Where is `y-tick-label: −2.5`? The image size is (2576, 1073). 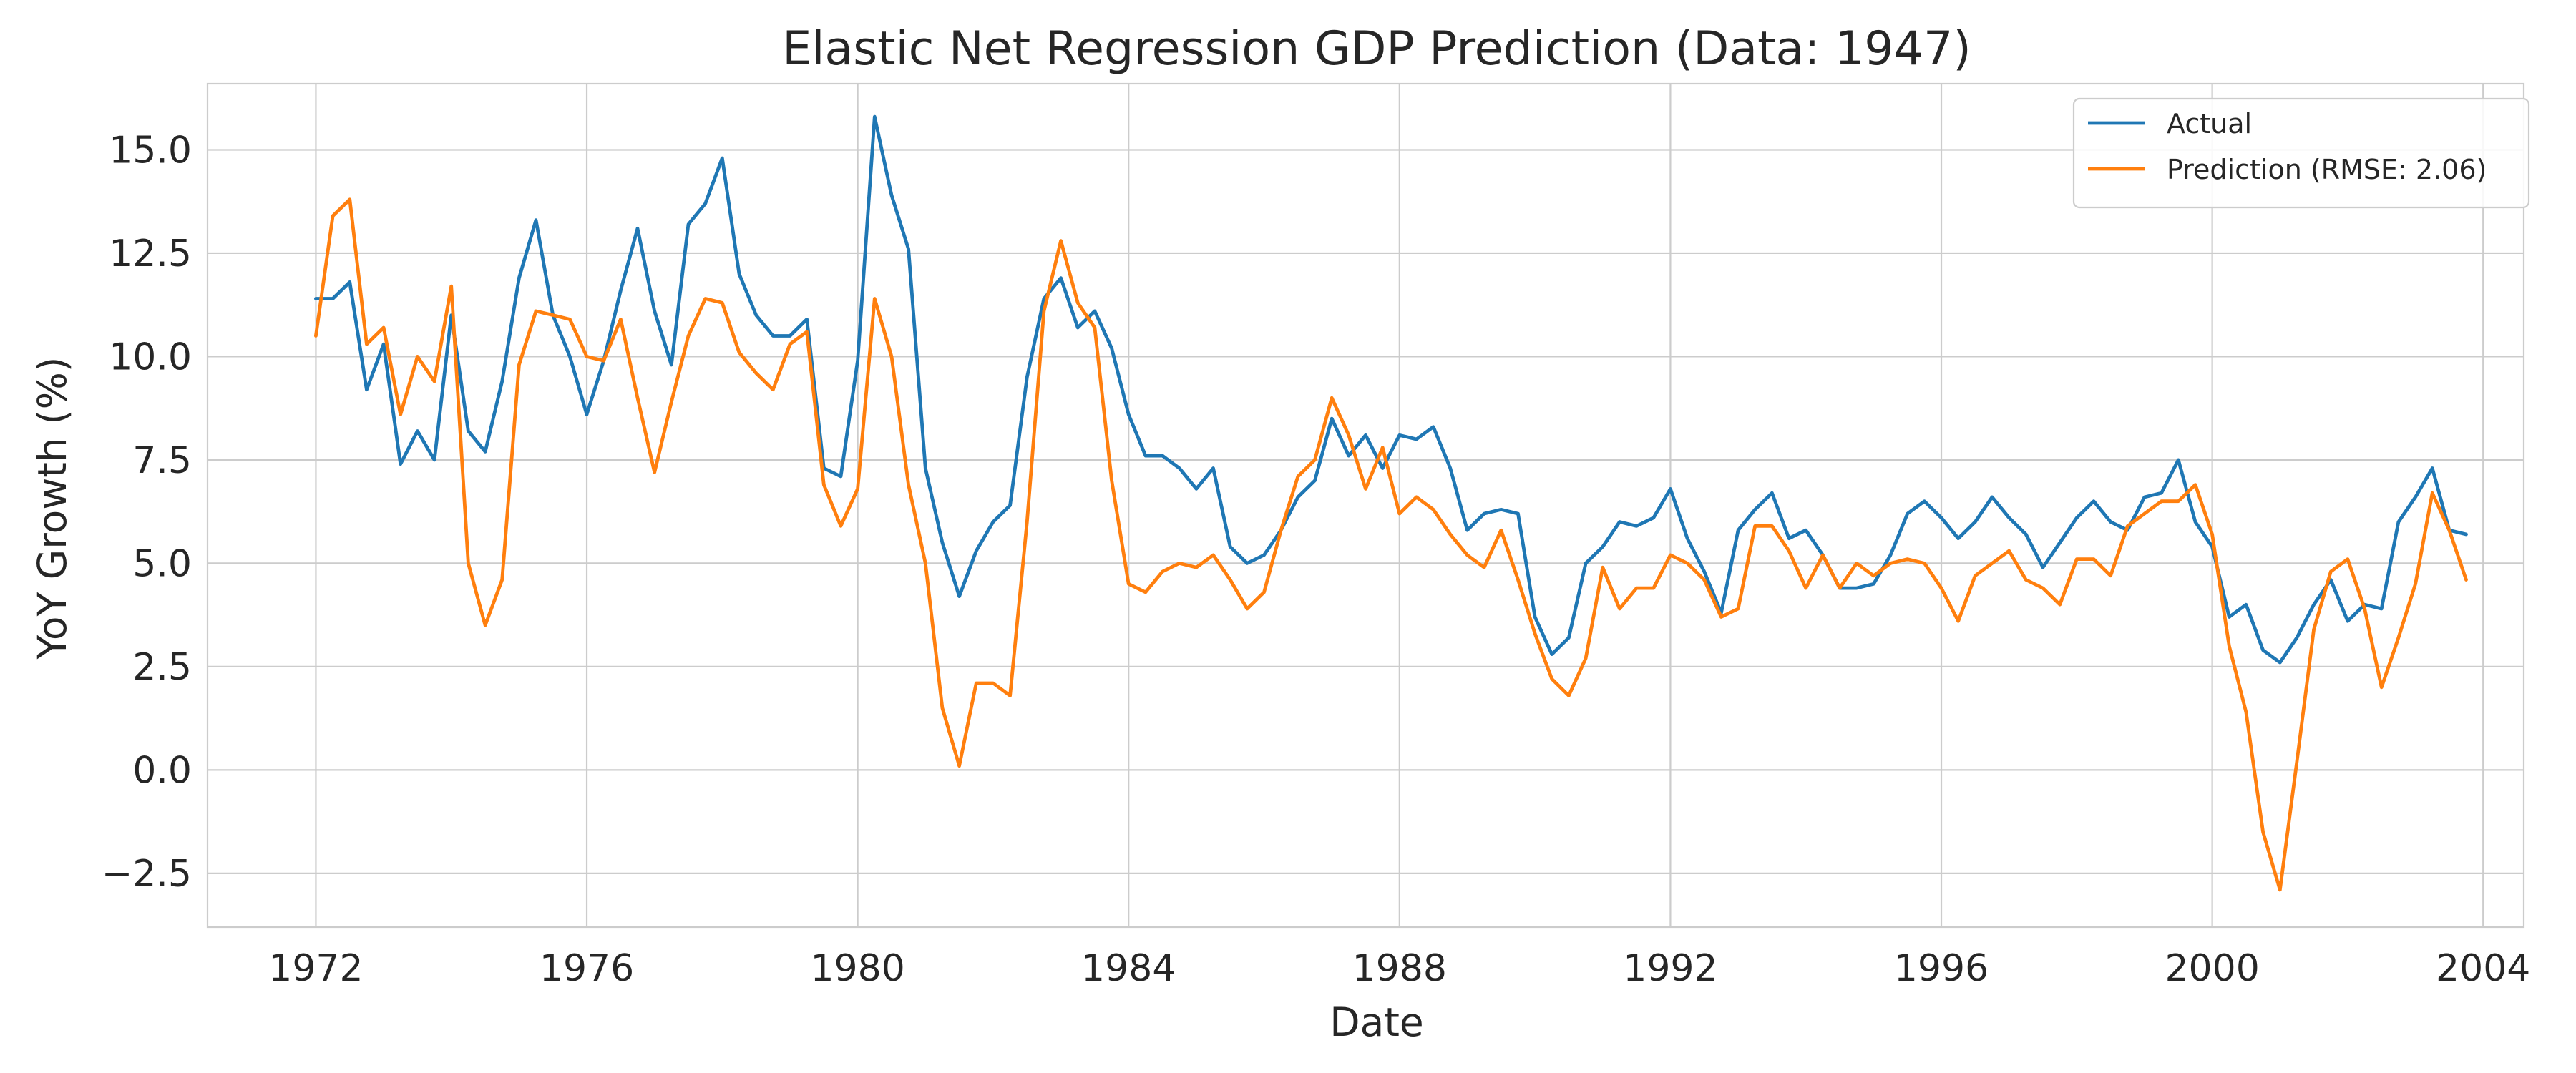
y-tick-label: −2.5 is located at coordinates (147, 874).